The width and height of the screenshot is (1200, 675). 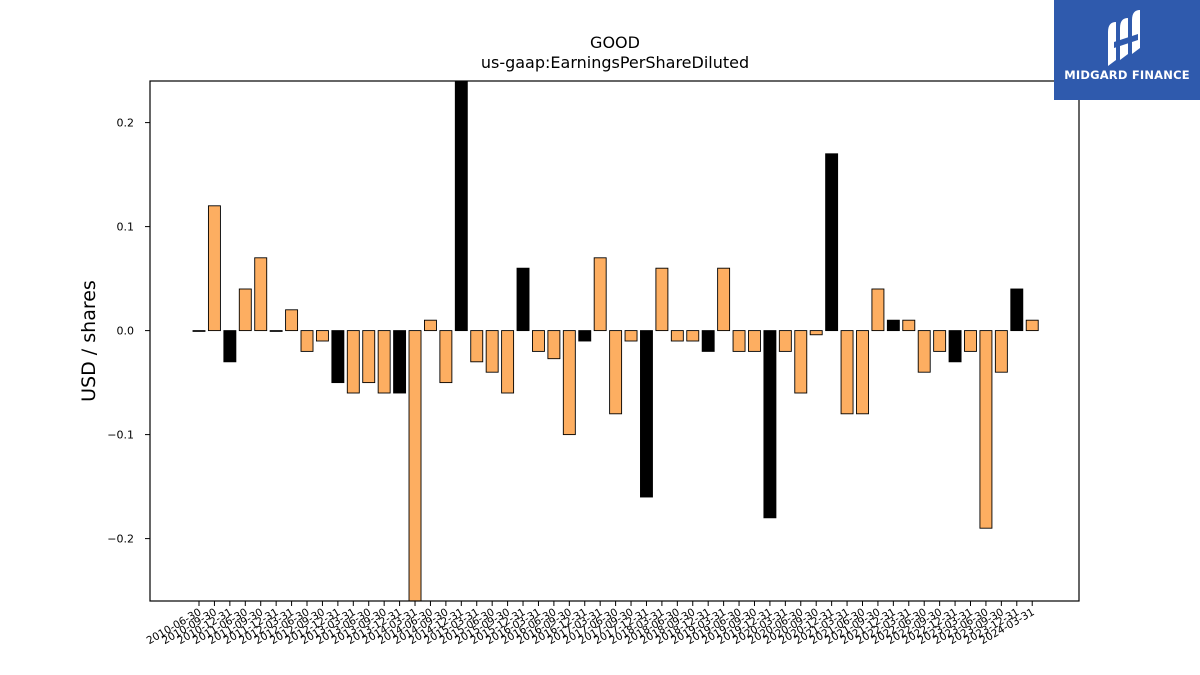 I want to click on chart-title: GOOD, so click(x=615, y=42).